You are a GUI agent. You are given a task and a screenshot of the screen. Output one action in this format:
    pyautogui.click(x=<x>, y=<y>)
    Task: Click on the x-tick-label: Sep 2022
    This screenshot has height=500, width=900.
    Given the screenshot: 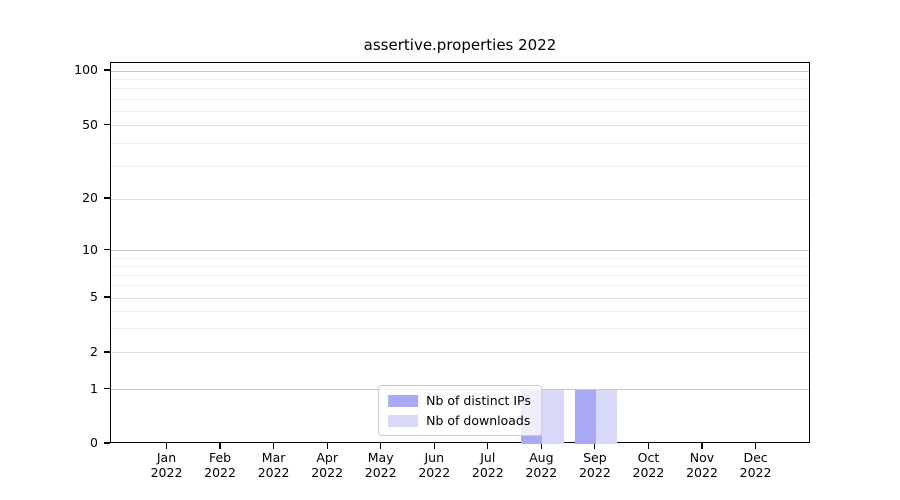 What is the action you would take?
    pyautogui.click(x=595, y=465)
    